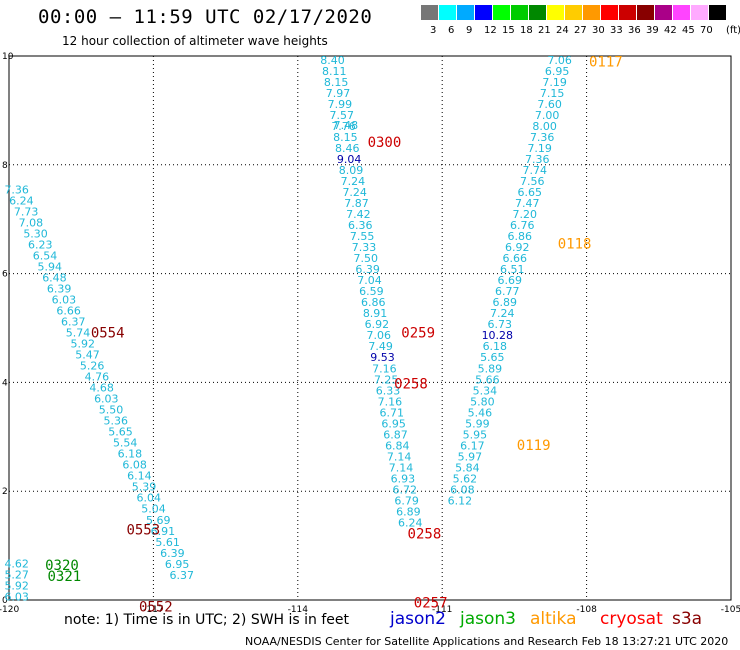 Image resolution: width=740 pixels, height=650 pixels. Describe the element at coordinates (345, 137) in the screenshot. I see `wave-height-value: 8.15` at that location.